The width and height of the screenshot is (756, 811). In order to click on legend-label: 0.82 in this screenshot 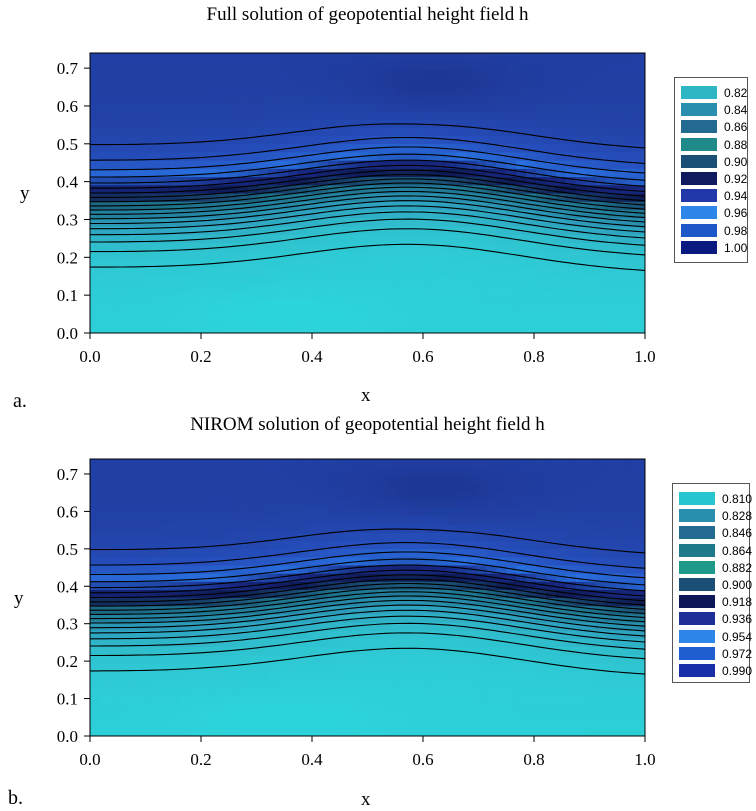, I will do `click(736, 93)`.